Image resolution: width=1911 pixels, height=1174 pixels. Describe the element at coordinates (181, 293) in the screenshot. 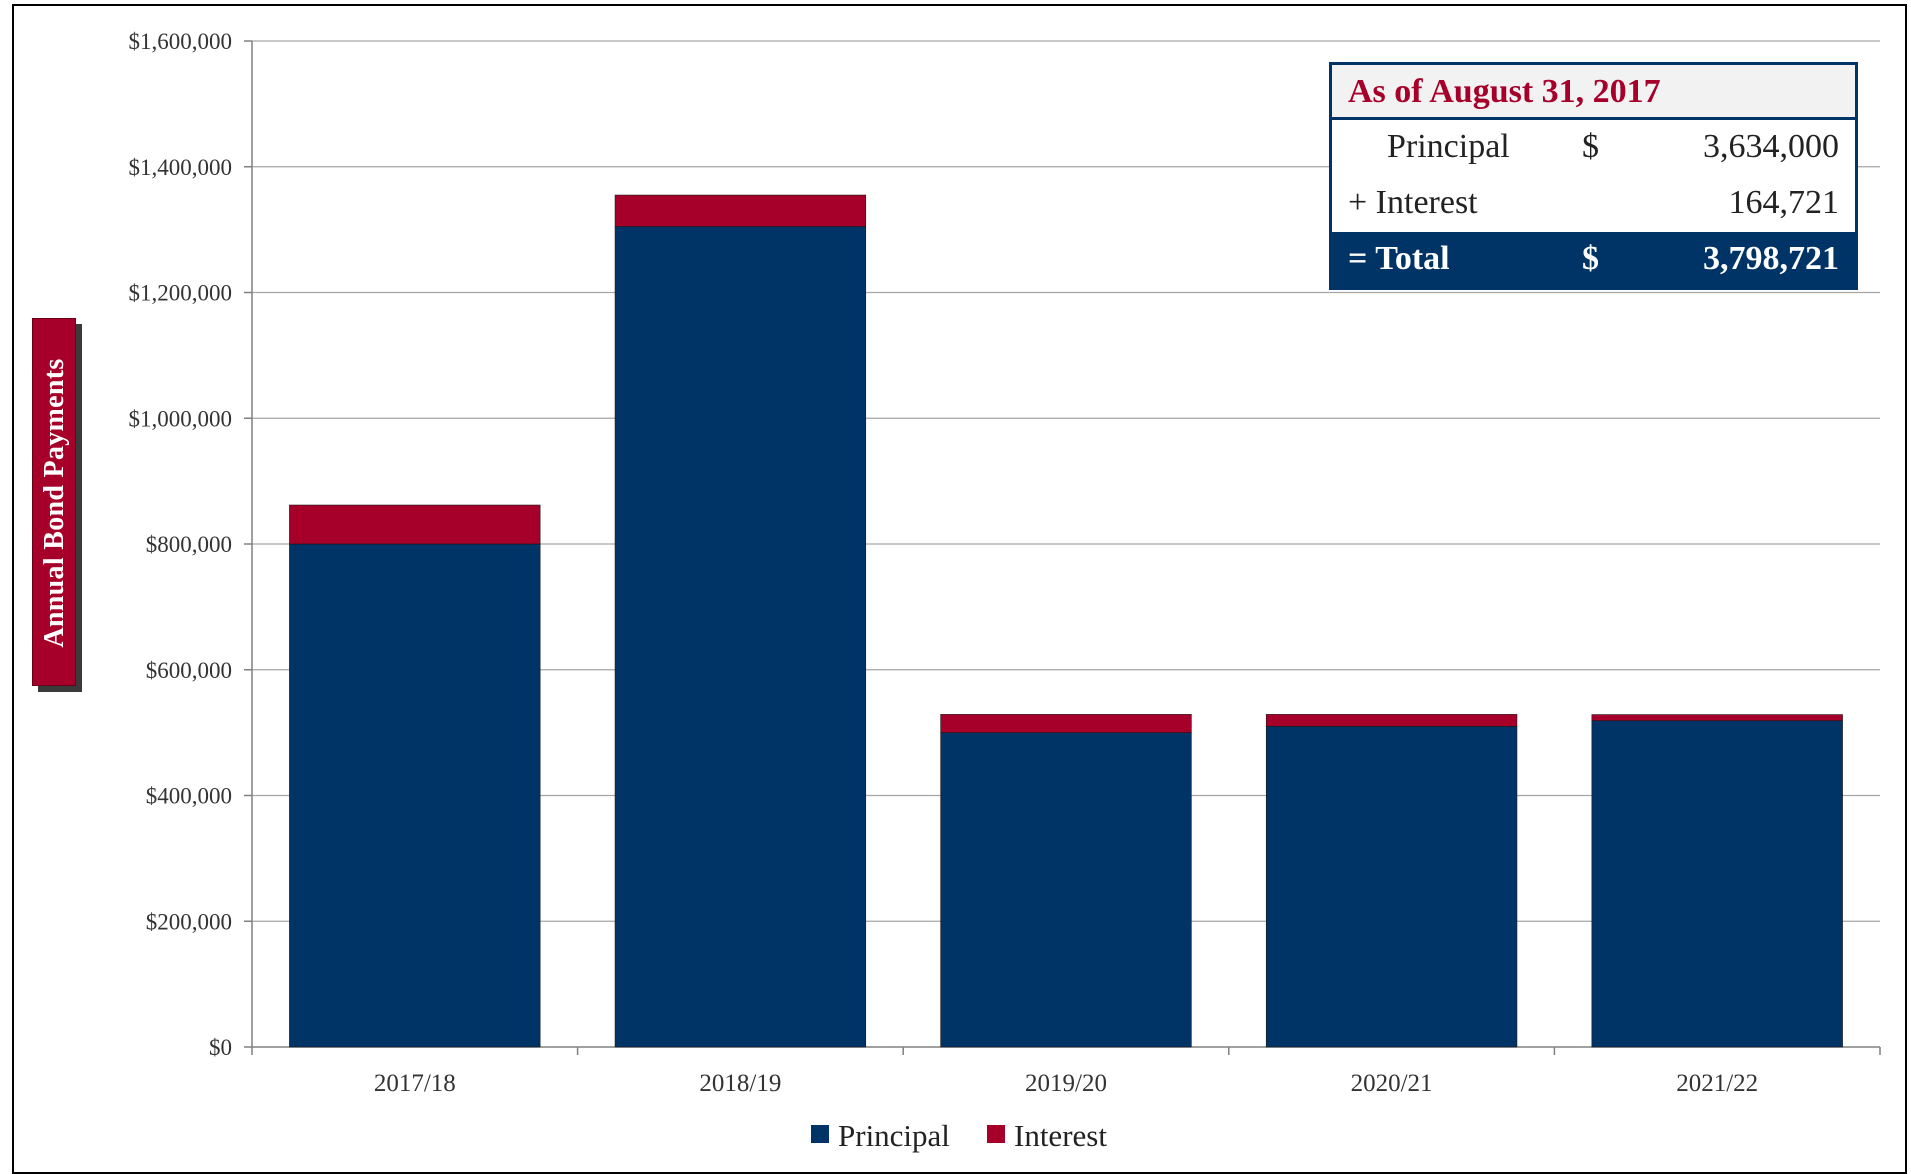

I see `y-tick-label: $1,200,000` at that location.